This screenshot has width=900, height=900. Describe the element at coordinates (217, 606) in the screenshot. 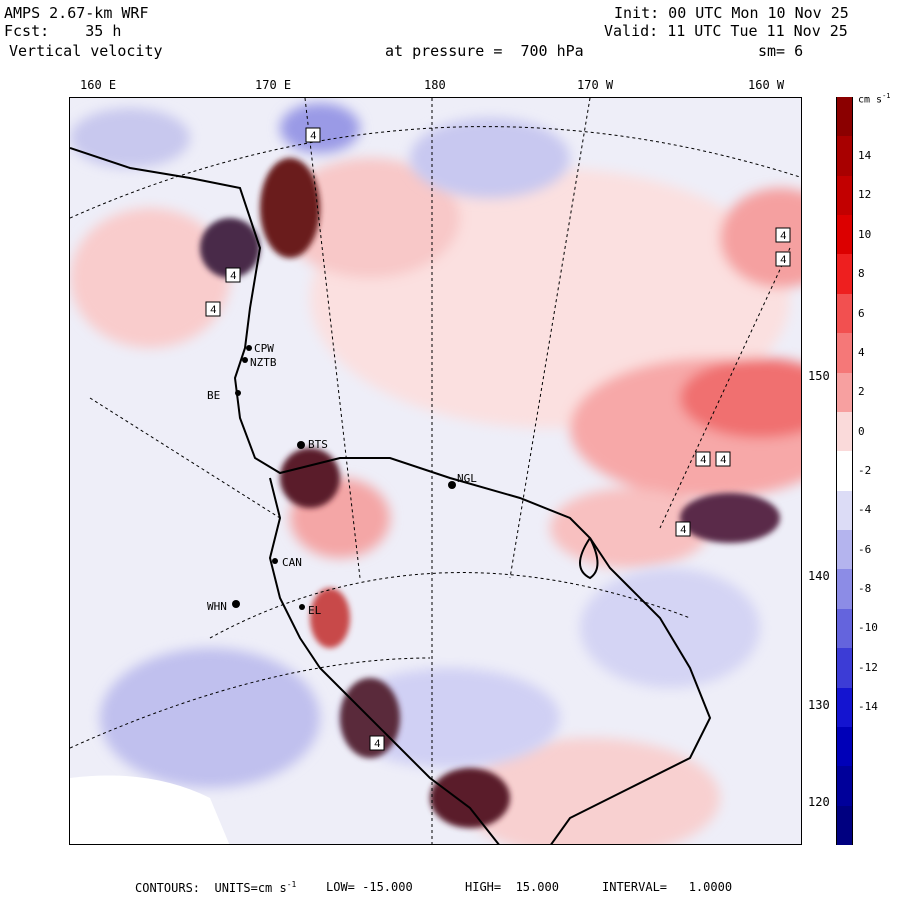

I see `station-label-whn: WHN` at that location.